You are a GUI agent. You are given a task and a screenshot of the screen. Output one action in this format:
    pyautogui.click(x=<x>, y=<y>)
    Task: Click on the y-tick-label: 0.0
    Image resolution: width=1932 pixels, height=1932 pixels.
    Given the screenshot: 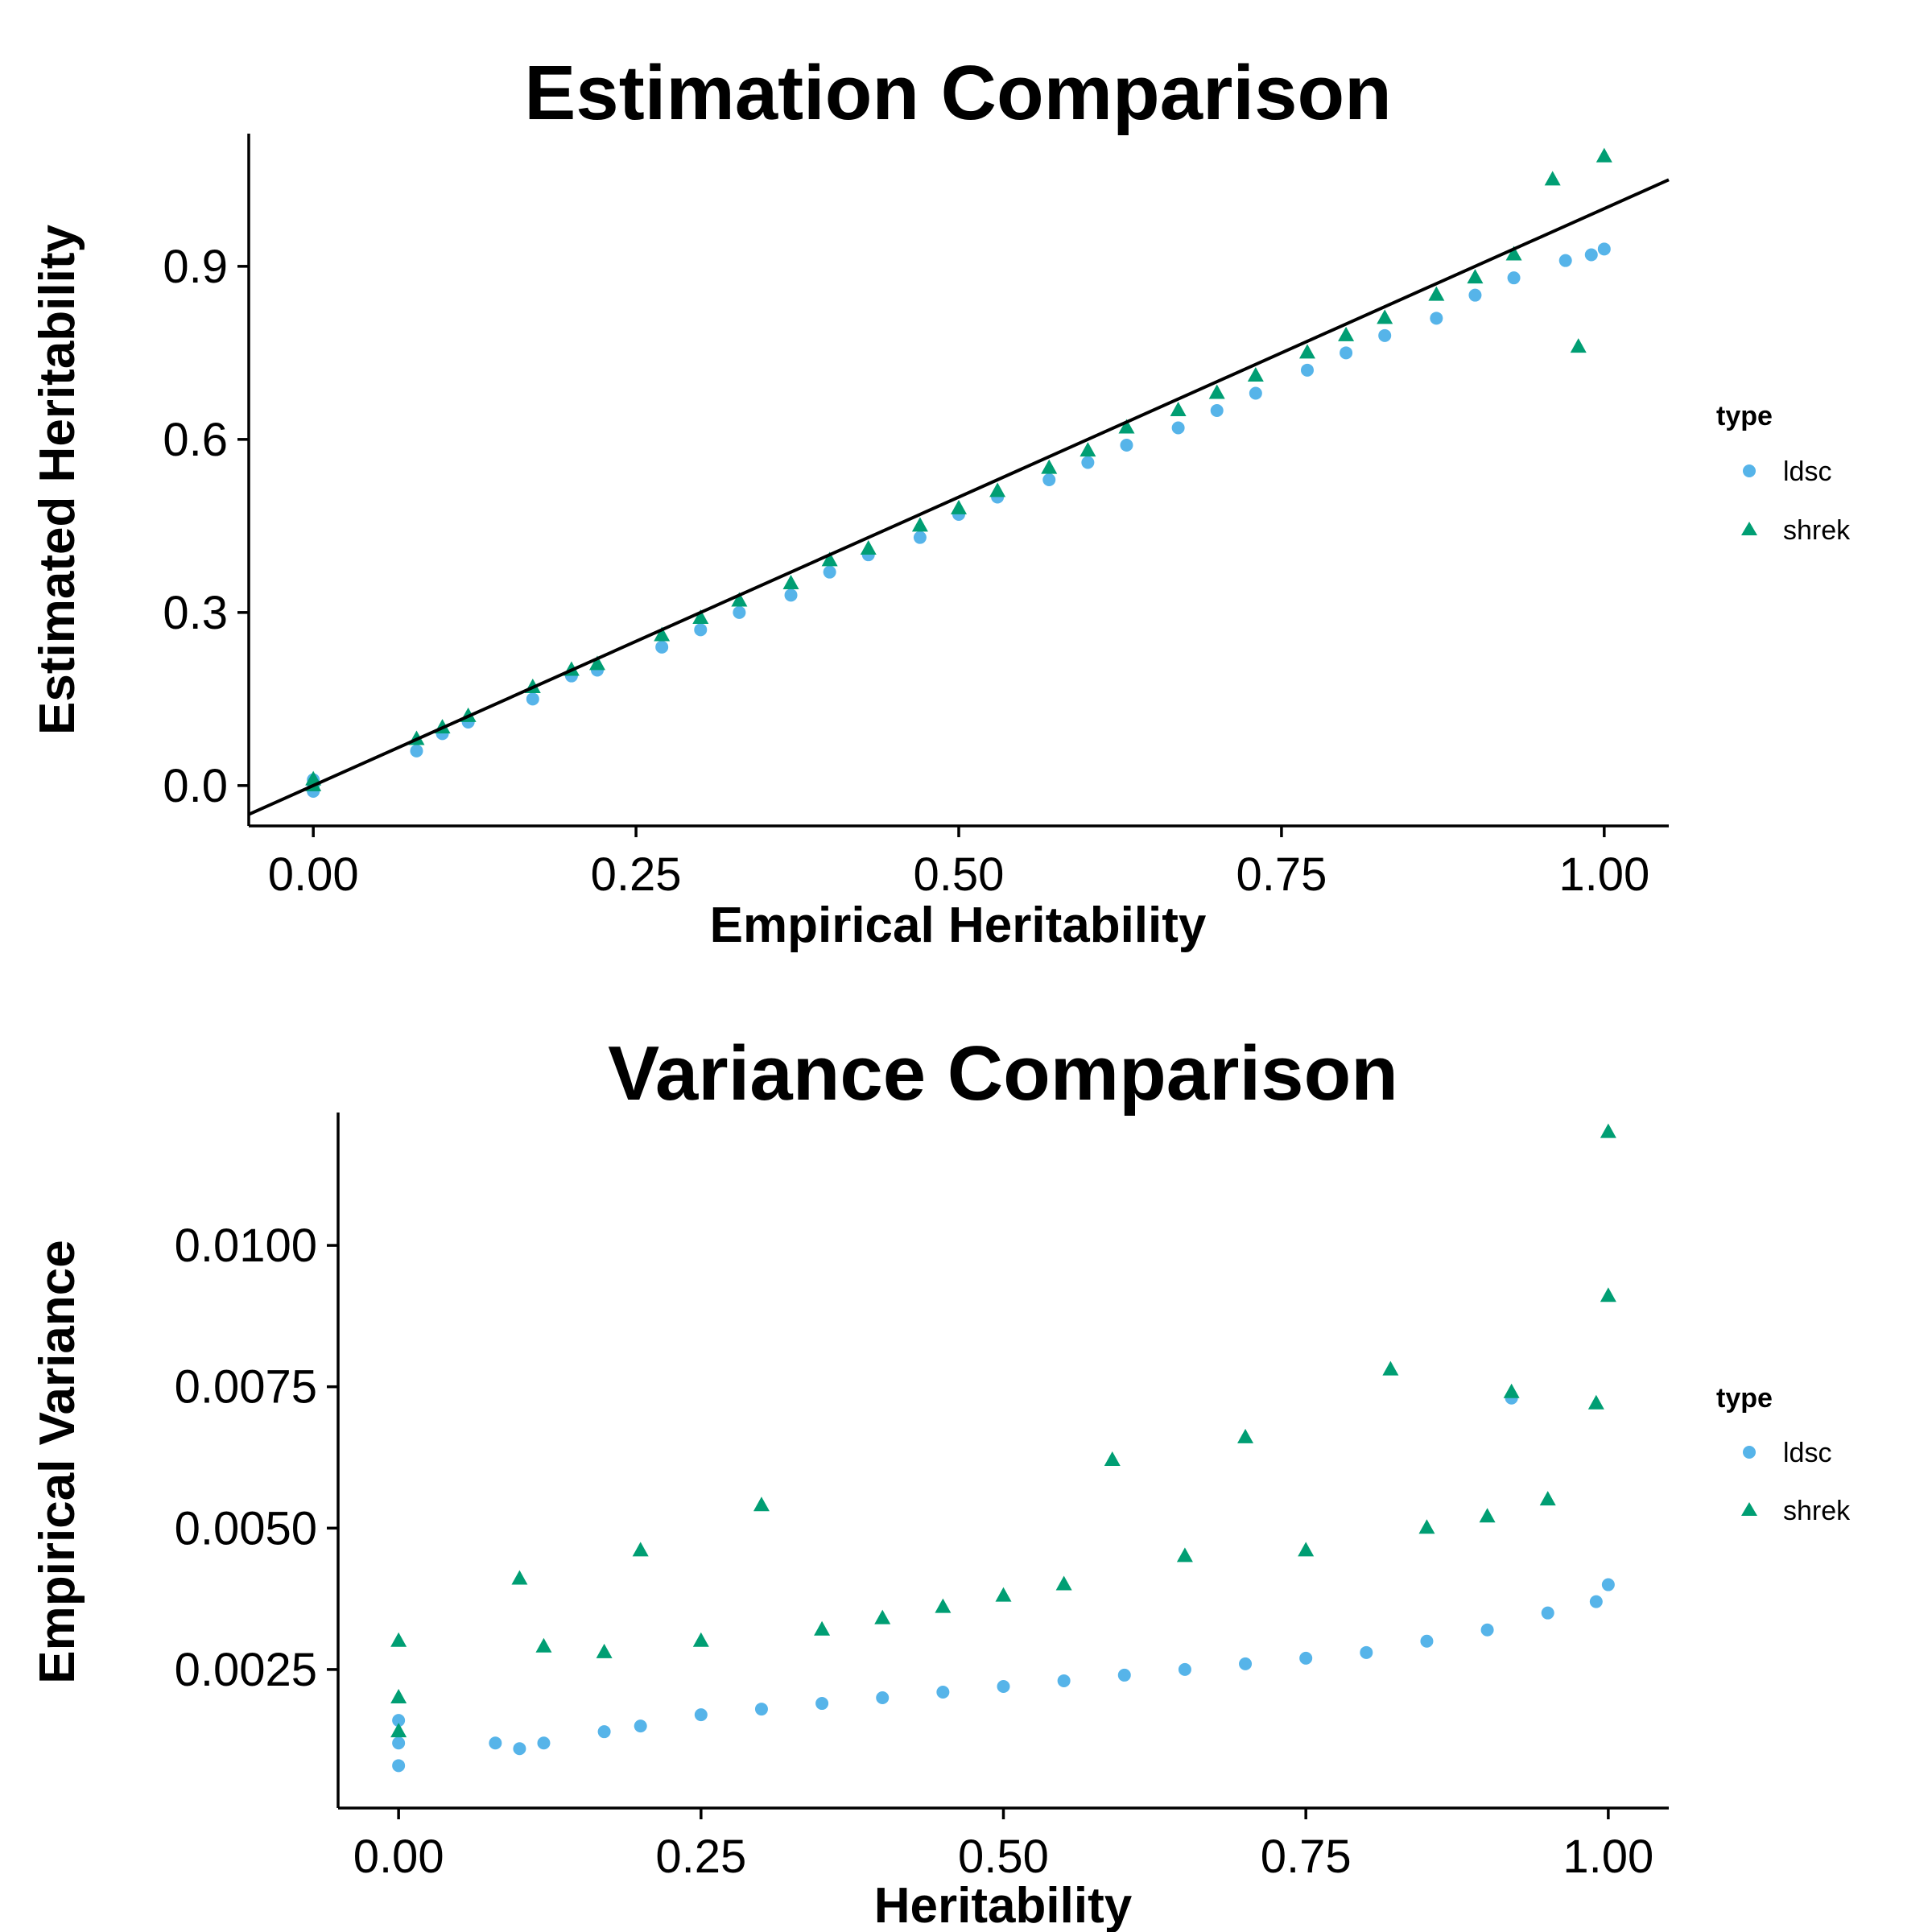 What is the action you would take?
    pyautogui.click(x=195, y=786)
    